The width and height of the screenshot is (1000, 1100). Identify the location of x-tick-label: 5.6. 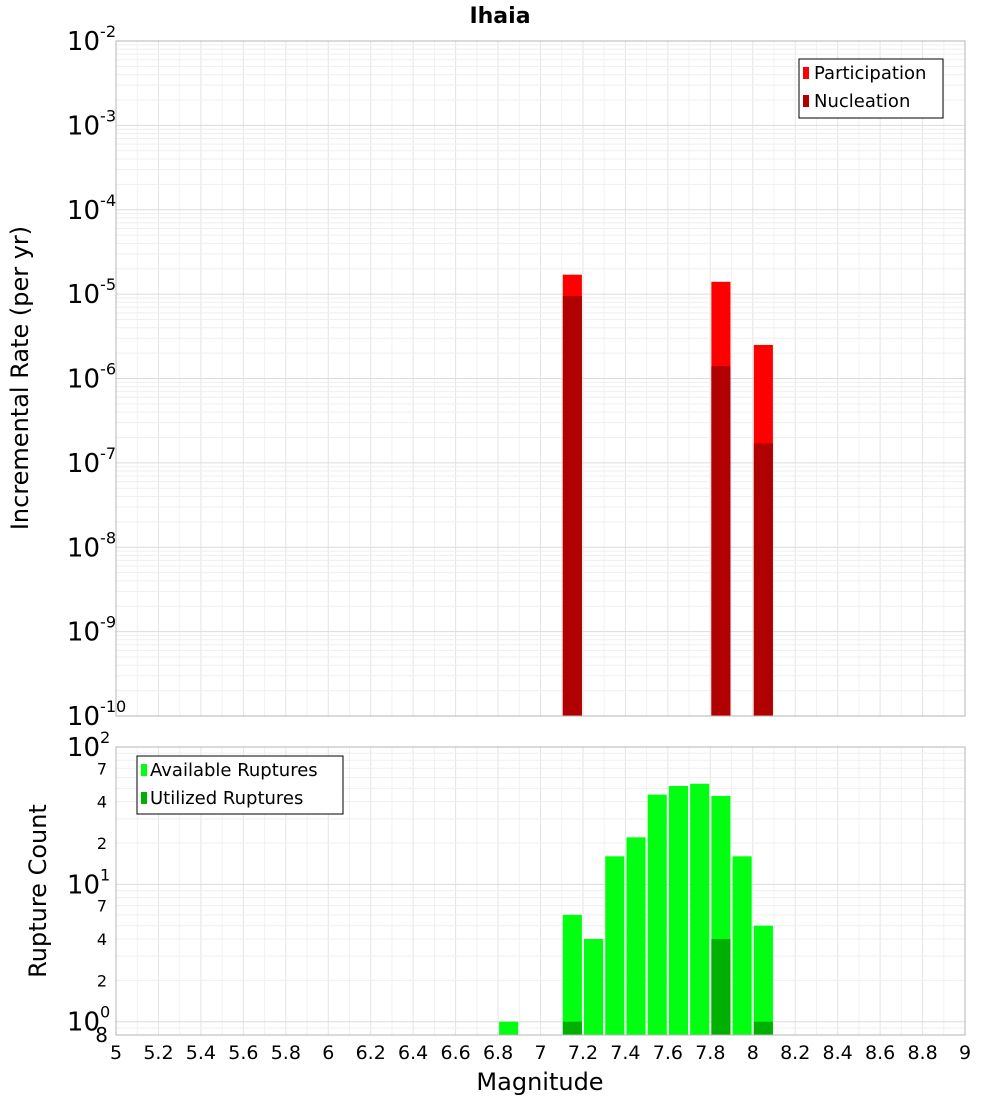
(243, 1053).